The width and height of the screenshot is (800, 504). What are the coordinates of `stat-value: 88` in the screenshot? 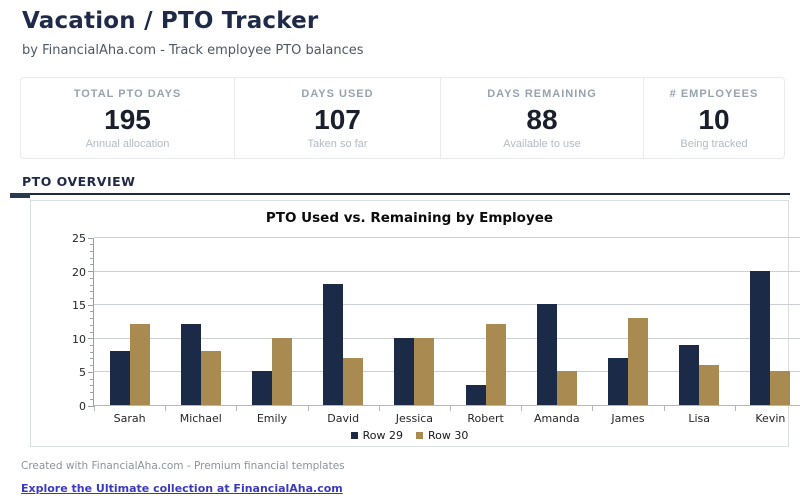 It's located at (542, 119).